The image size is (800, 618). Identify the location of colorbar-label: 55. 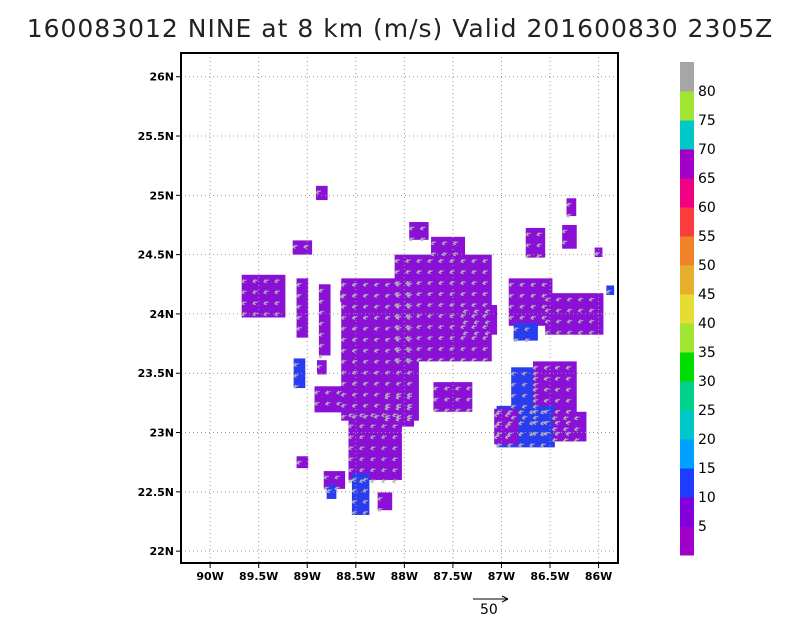
(707, 237).